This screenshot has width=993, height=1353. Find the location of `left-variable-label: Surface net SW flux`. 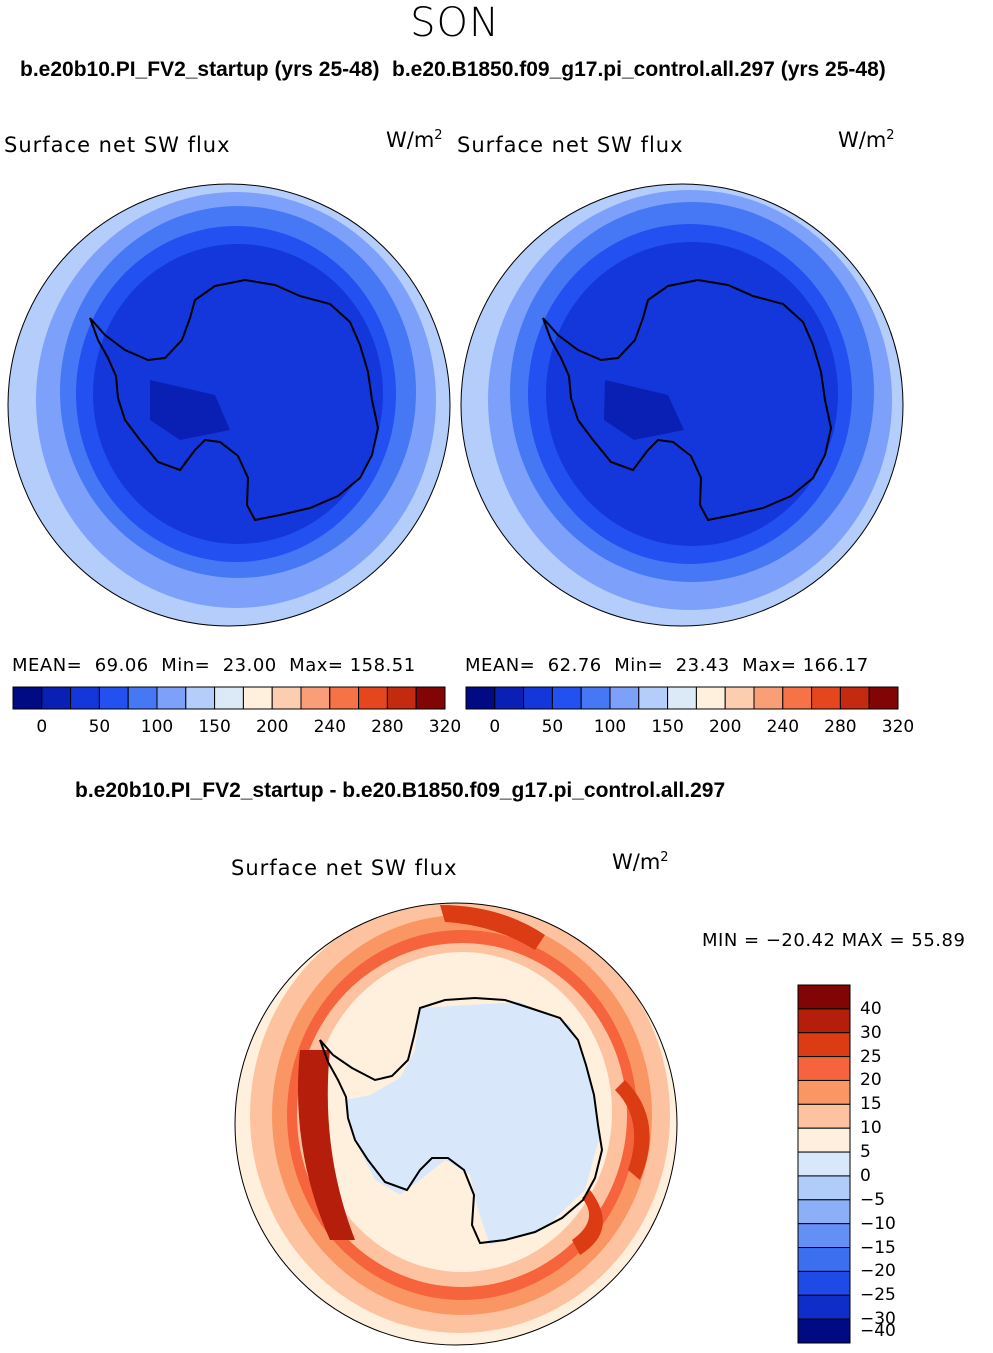

left-variable-label: Surface net SW flux is located at coordinates (117, 145).